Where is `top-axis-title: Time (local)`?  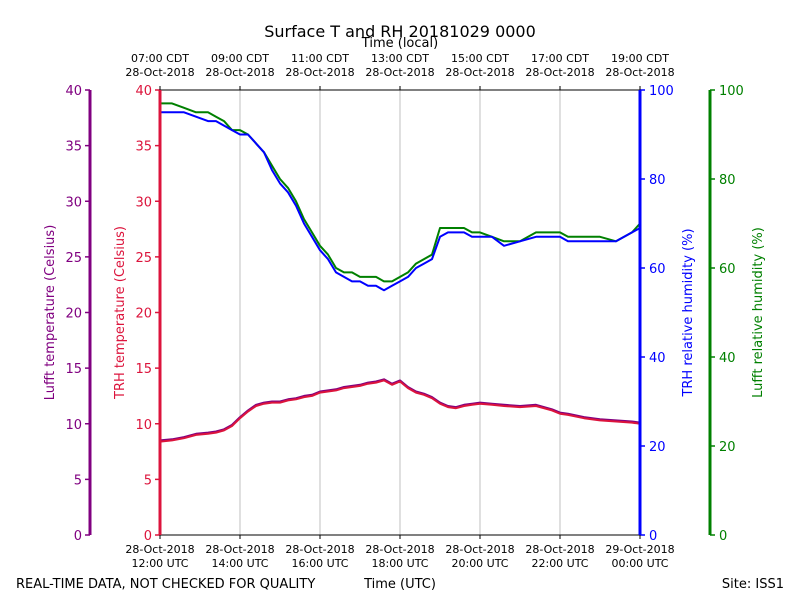
top-axis-title: Time (local) is located at coordinates (399, 43).